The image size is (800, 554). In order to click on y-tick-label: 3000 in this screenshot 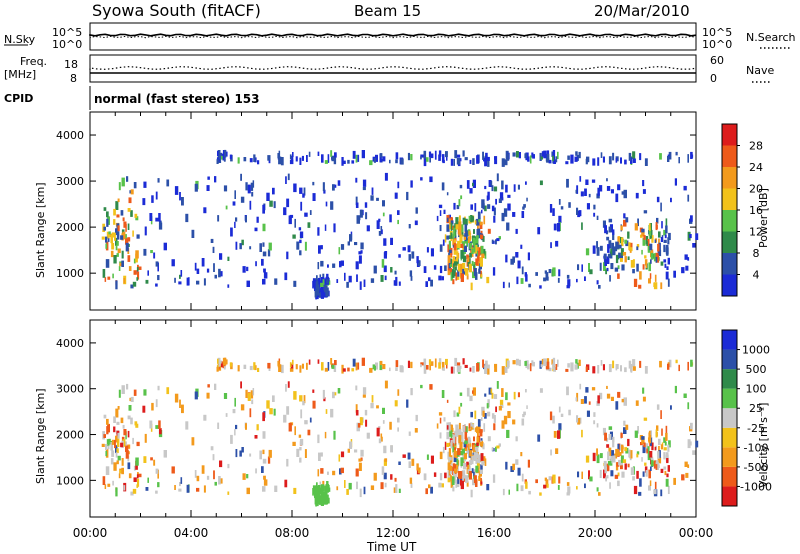, I will do `click(70, 389)`.